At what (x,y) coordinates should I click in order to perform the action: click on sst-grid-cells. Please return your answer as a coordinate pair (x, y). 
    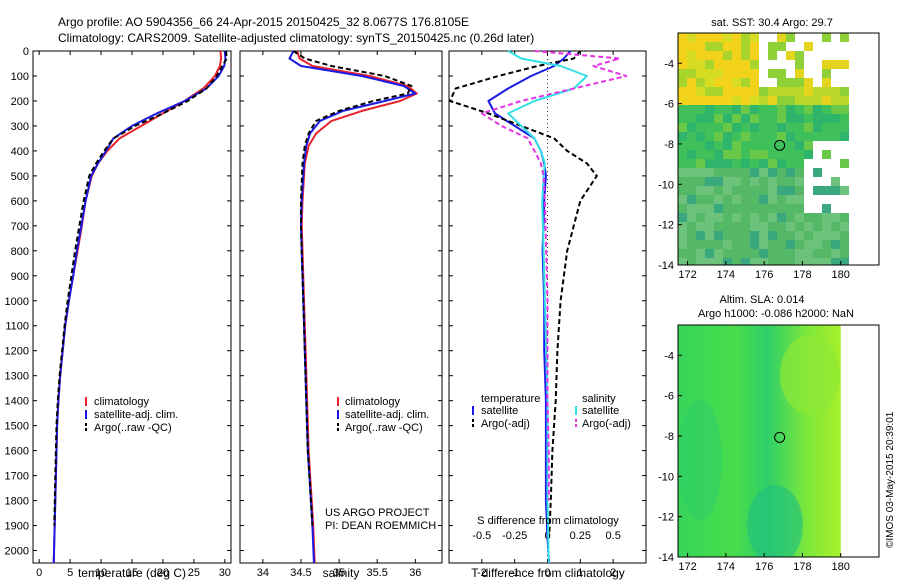
    Looking at the image, I should click on (763, 149).